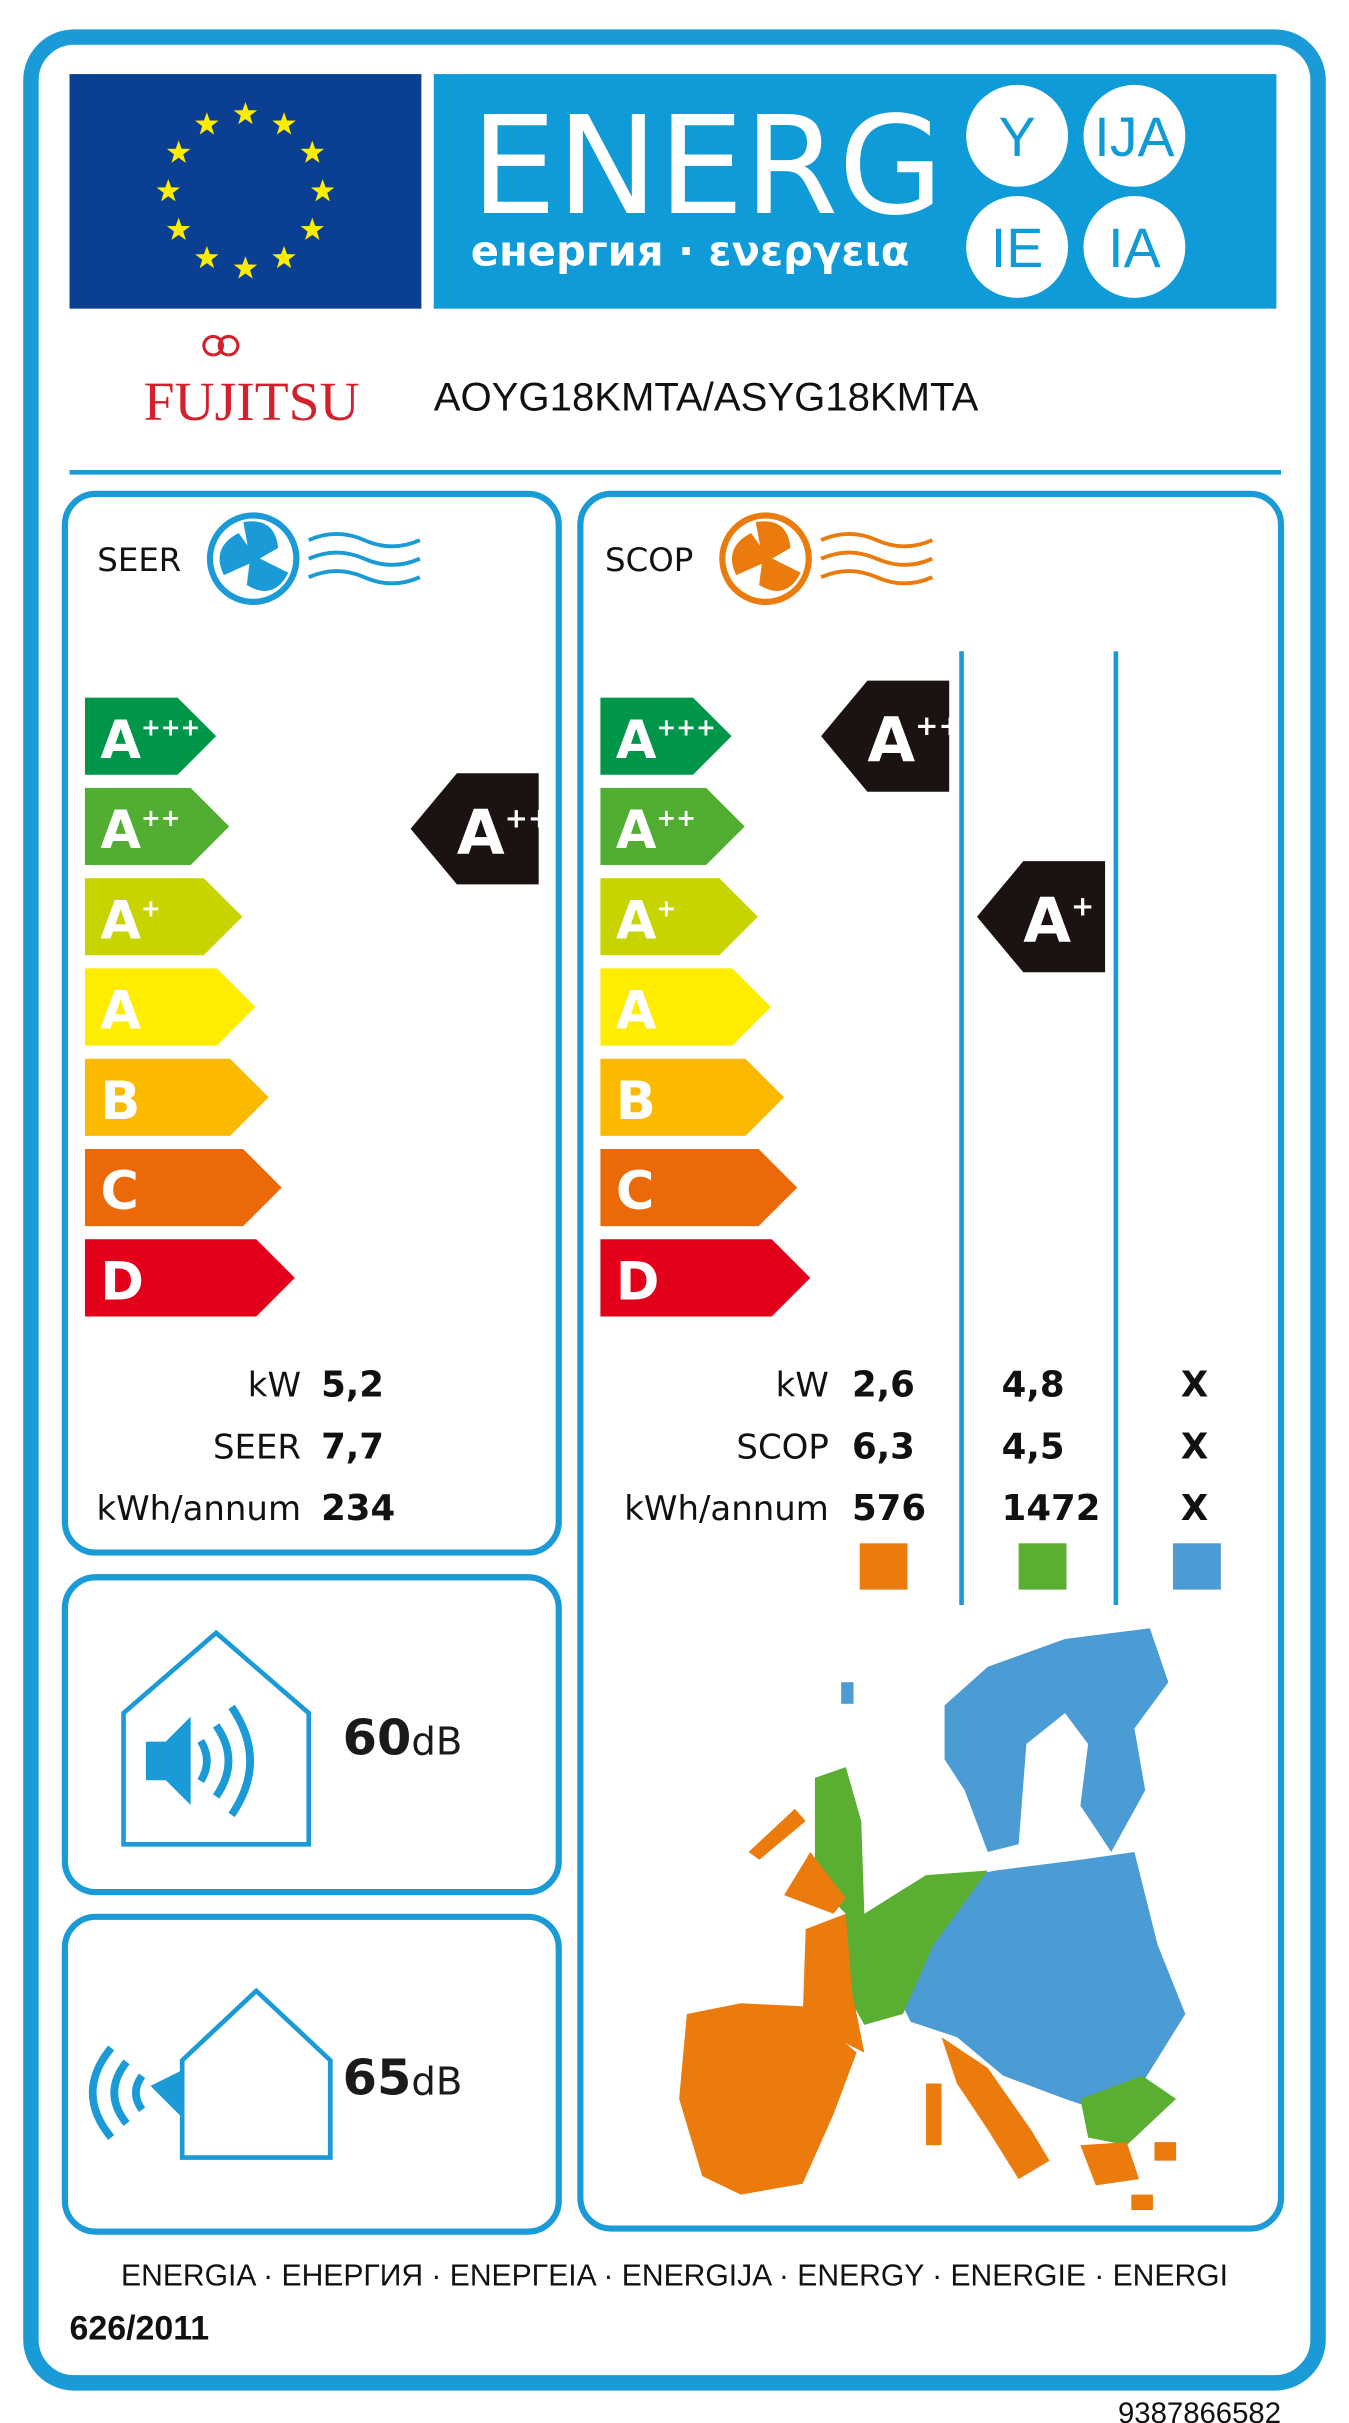  What do you see at coordinates (690, 250) in the screenshot?
I see `energy-subtitle: енергия · ενεργεια` at bounding box center [690, 250].